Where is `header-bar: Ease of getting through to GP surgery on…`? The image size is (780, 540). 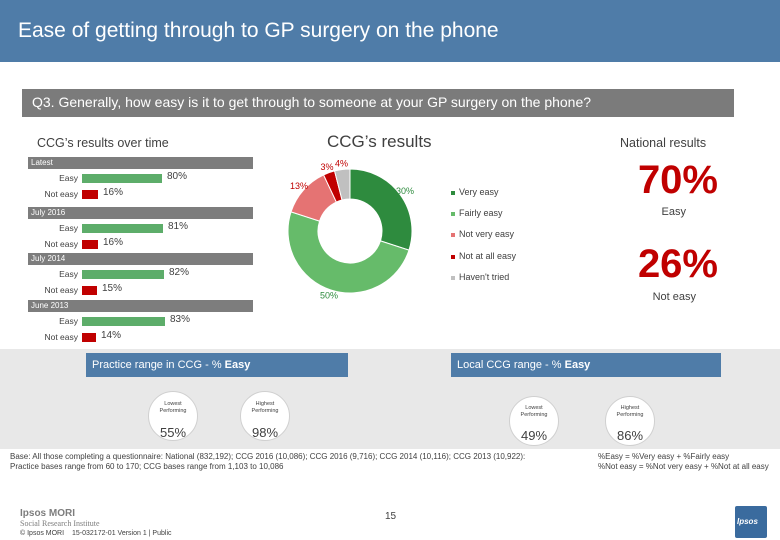 header-bar: Ease of getting through to GP surgery on… is located at coordinates (390, 31).